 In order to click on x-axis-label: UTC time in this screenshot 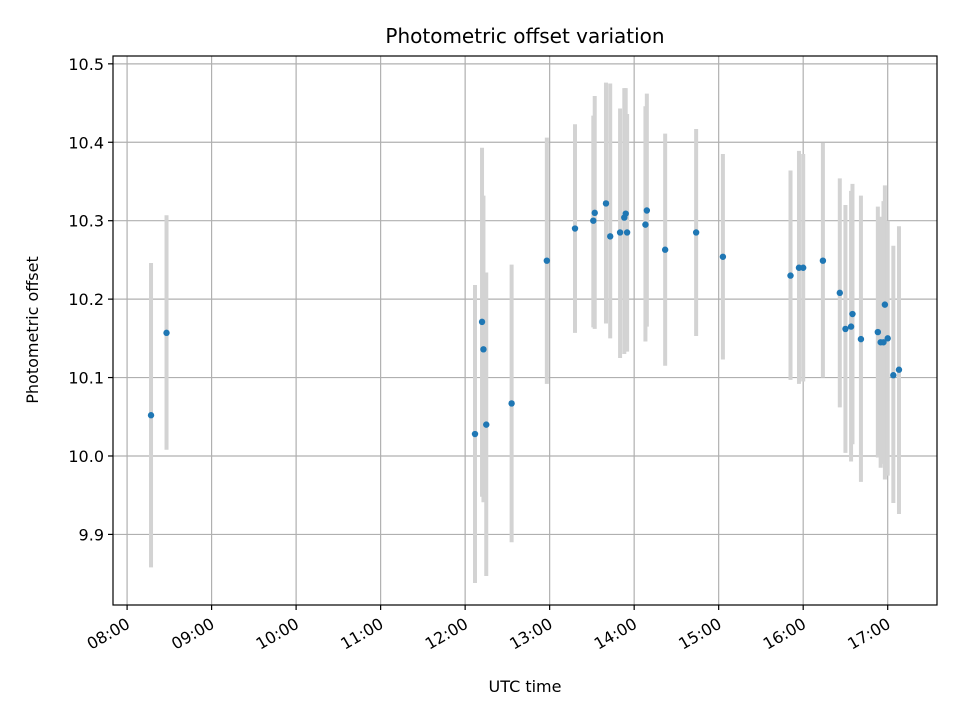, I will do `click(525, 686)`.